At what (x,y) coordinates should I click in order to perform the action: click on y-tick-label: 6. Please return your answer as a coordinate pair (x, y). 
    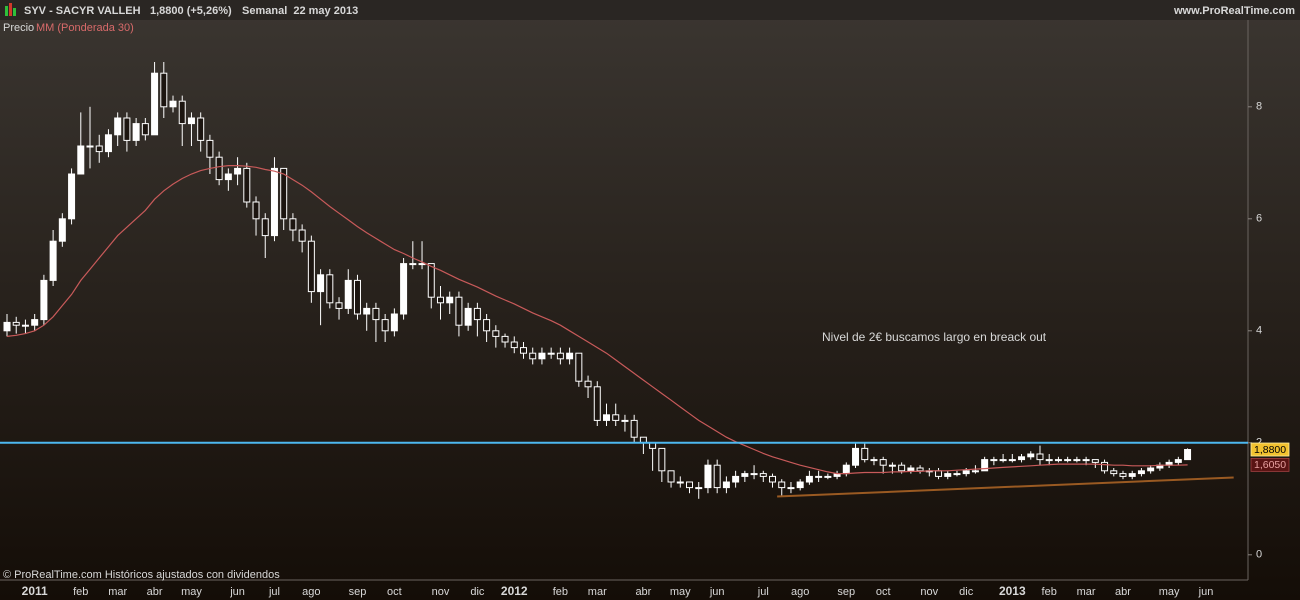
    Looking at the image, I should click on (1259, 219).